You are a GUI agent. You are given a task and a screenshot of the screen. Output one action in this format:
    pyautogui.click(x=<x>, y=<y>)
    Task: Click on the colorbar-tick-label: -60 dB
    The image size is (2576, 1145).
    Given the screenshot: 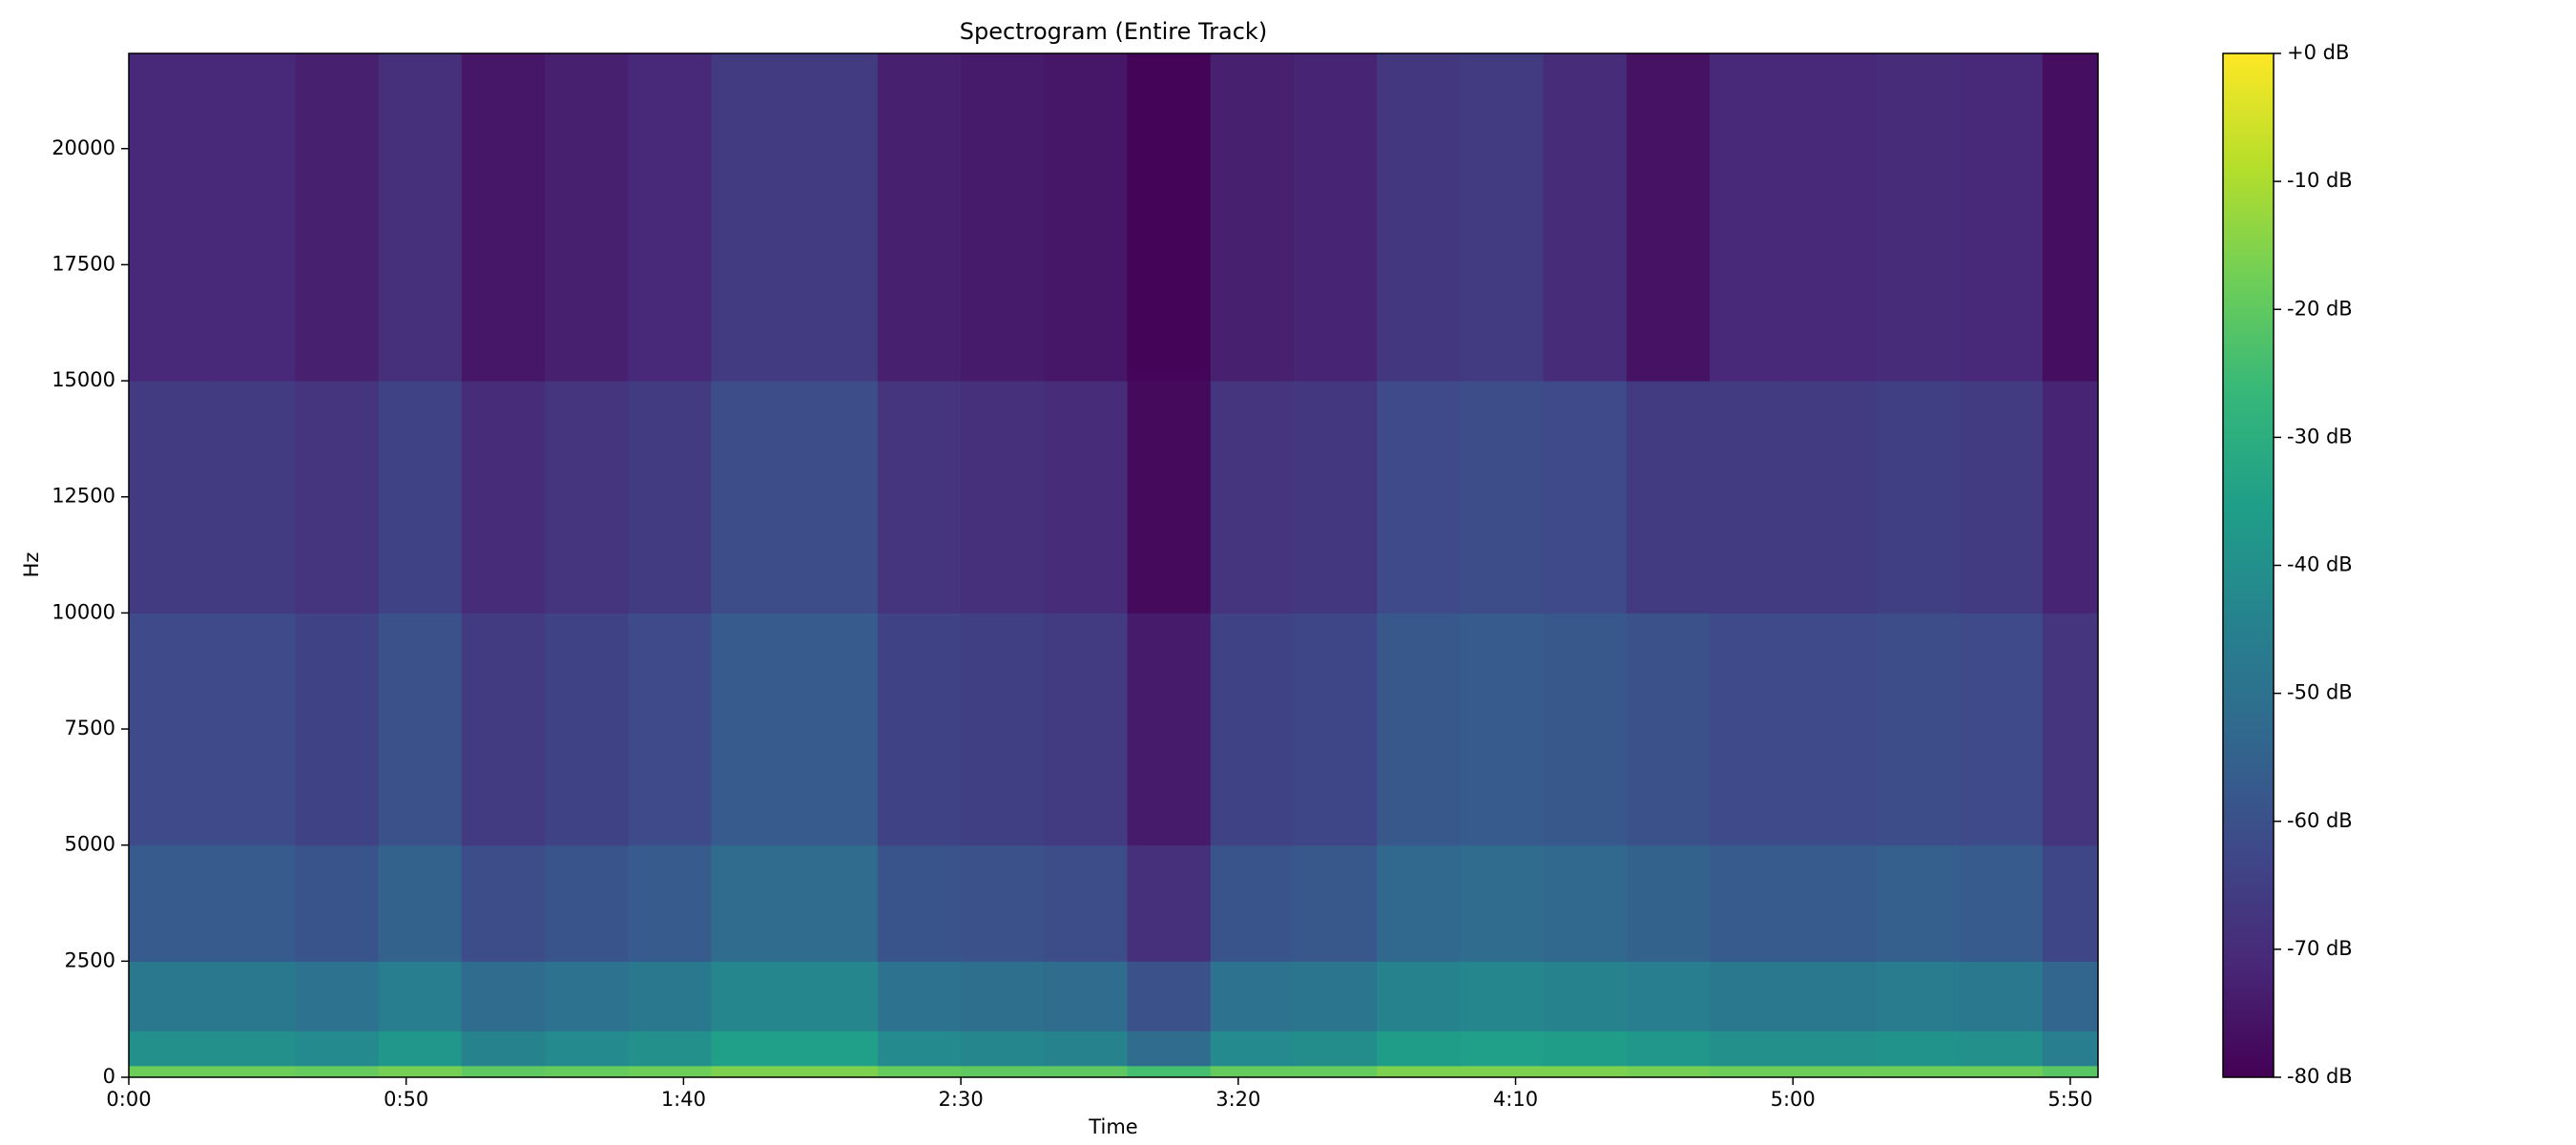 What is the action you would take?
    pyautogui.click(x=2320, y=821)
    